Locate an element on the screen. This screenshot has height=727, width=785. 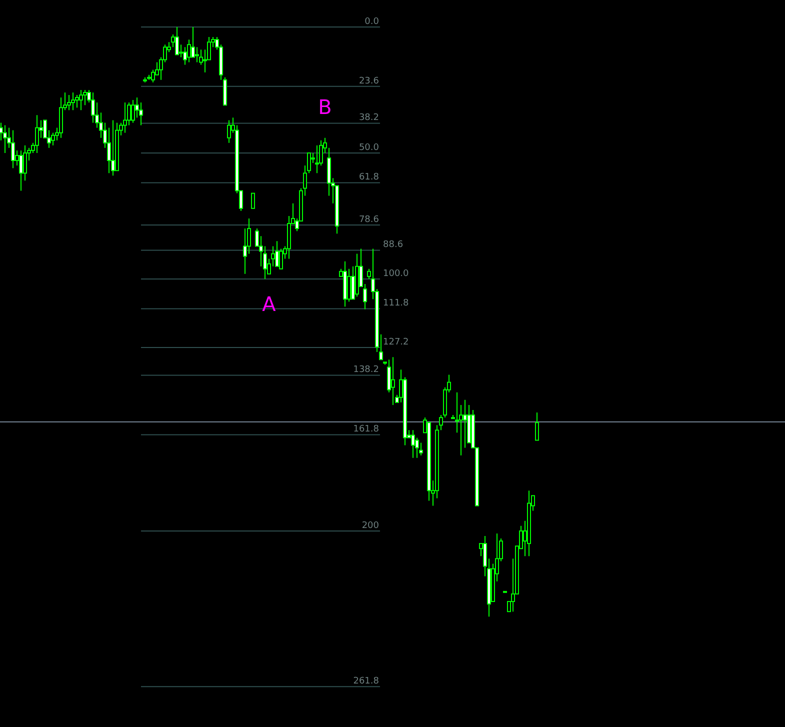
annotation: A is located at coordinates (269, 304).